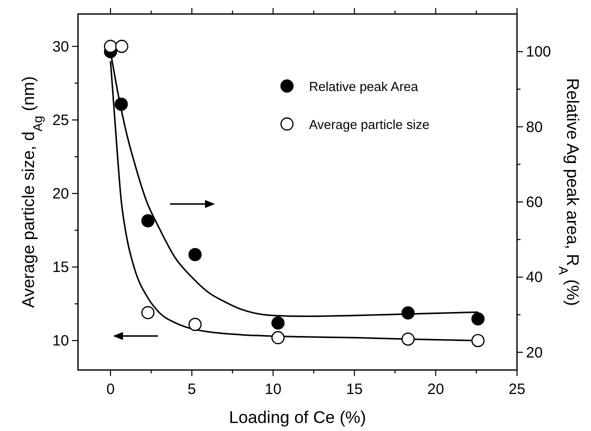 The width and height of the screenshot is (591, 431). I want to click on x-tick-label: 10, so click(273, 389).